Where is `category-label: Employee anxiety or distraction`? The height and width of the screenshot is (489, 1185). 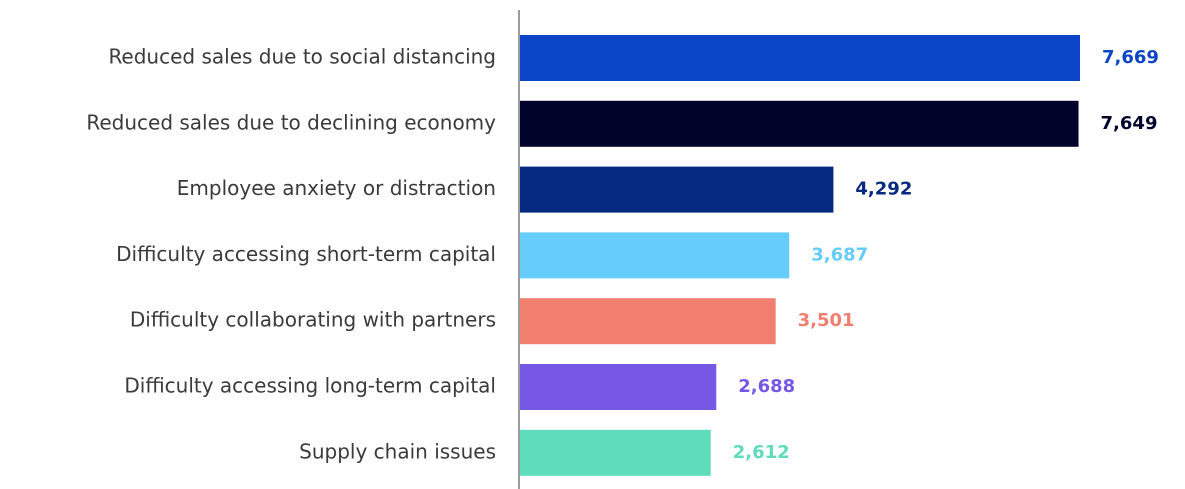
category-label: Employee anxiety or distraction is located at coordinates (336, 188).